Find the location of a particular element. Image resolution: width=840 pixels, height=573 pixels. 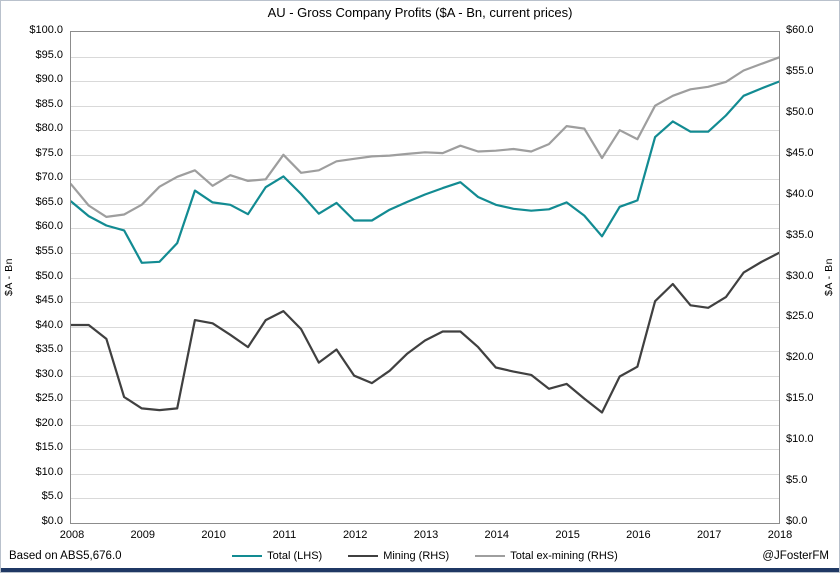

y-axis-tick-left: $35.0 is located at coordinates (49, 349).